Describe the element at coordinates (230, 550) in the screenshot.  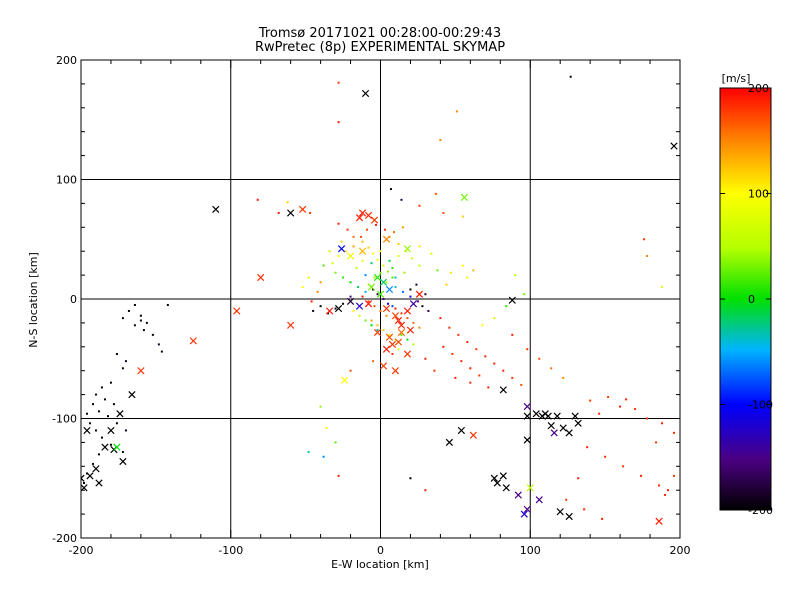
I see `x-tick-label: -100` at that location.